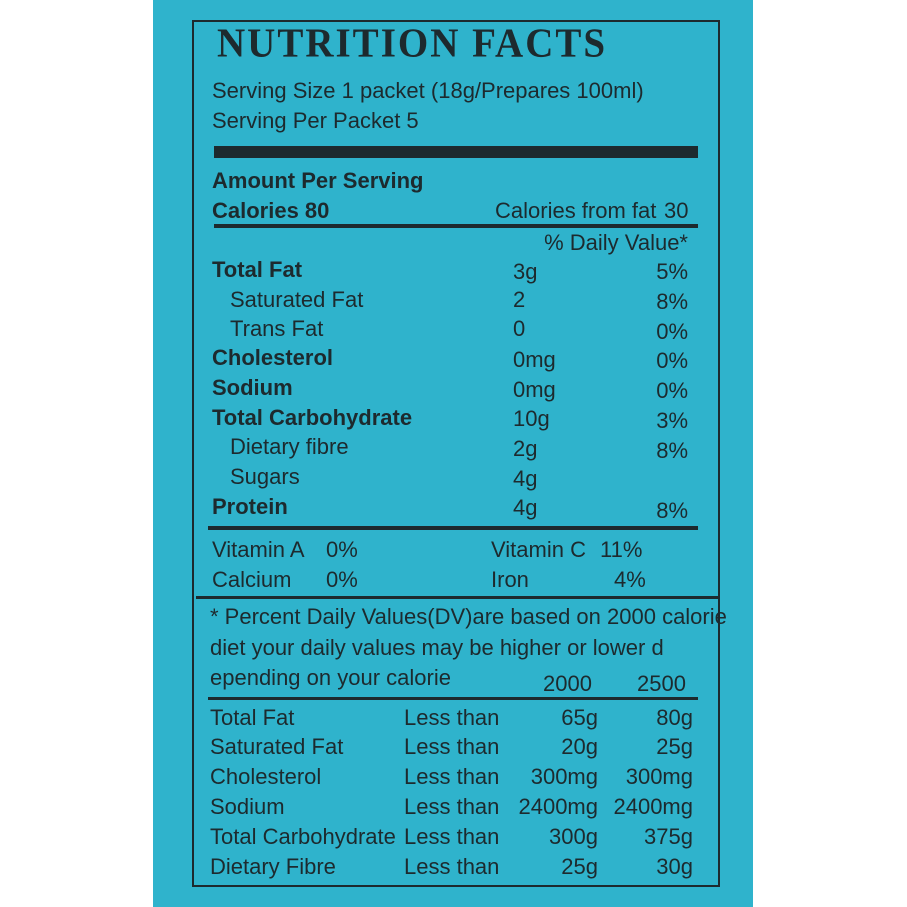 The height and width of the screenshot is (907, 907). What do you see at coordinates (674, 717) in the screenshot?
I see `reference-row-2500: 80g` at bounding box center [674, 717].